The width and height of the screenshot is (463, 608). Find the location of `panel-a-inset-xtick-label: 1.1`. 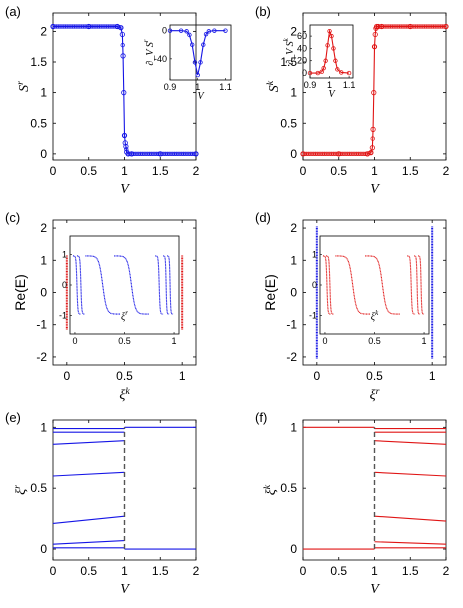

panel-a-inset-xtick-label: 1.1 is located at coordinates (225, 87).